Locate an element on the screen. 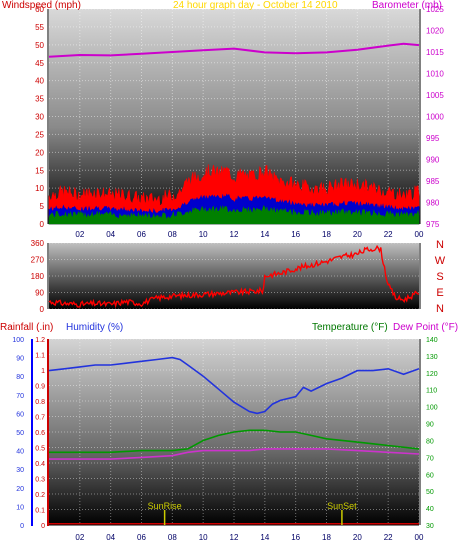 The width and height of the screenshot is (466, 555). wind-direction-series is located at coordinates (234, 276).